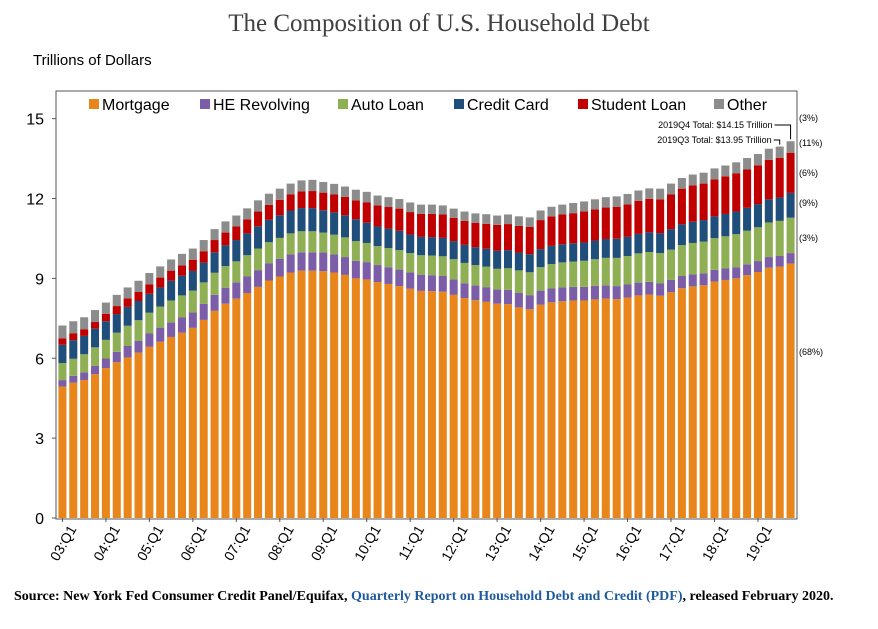 Image resolution: width=878 pixels, height=629 pixels. What do you see at coordinates (497, 220) in the screenshot?
I see `bar-other-13-q1` at bounding box center [497, 220].